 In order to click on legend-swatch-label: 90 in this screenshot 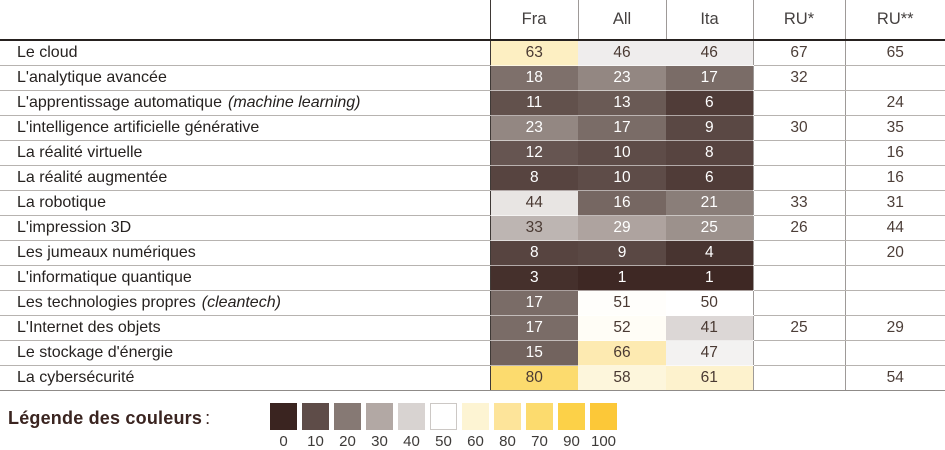, I will do `click(571, 441)`.